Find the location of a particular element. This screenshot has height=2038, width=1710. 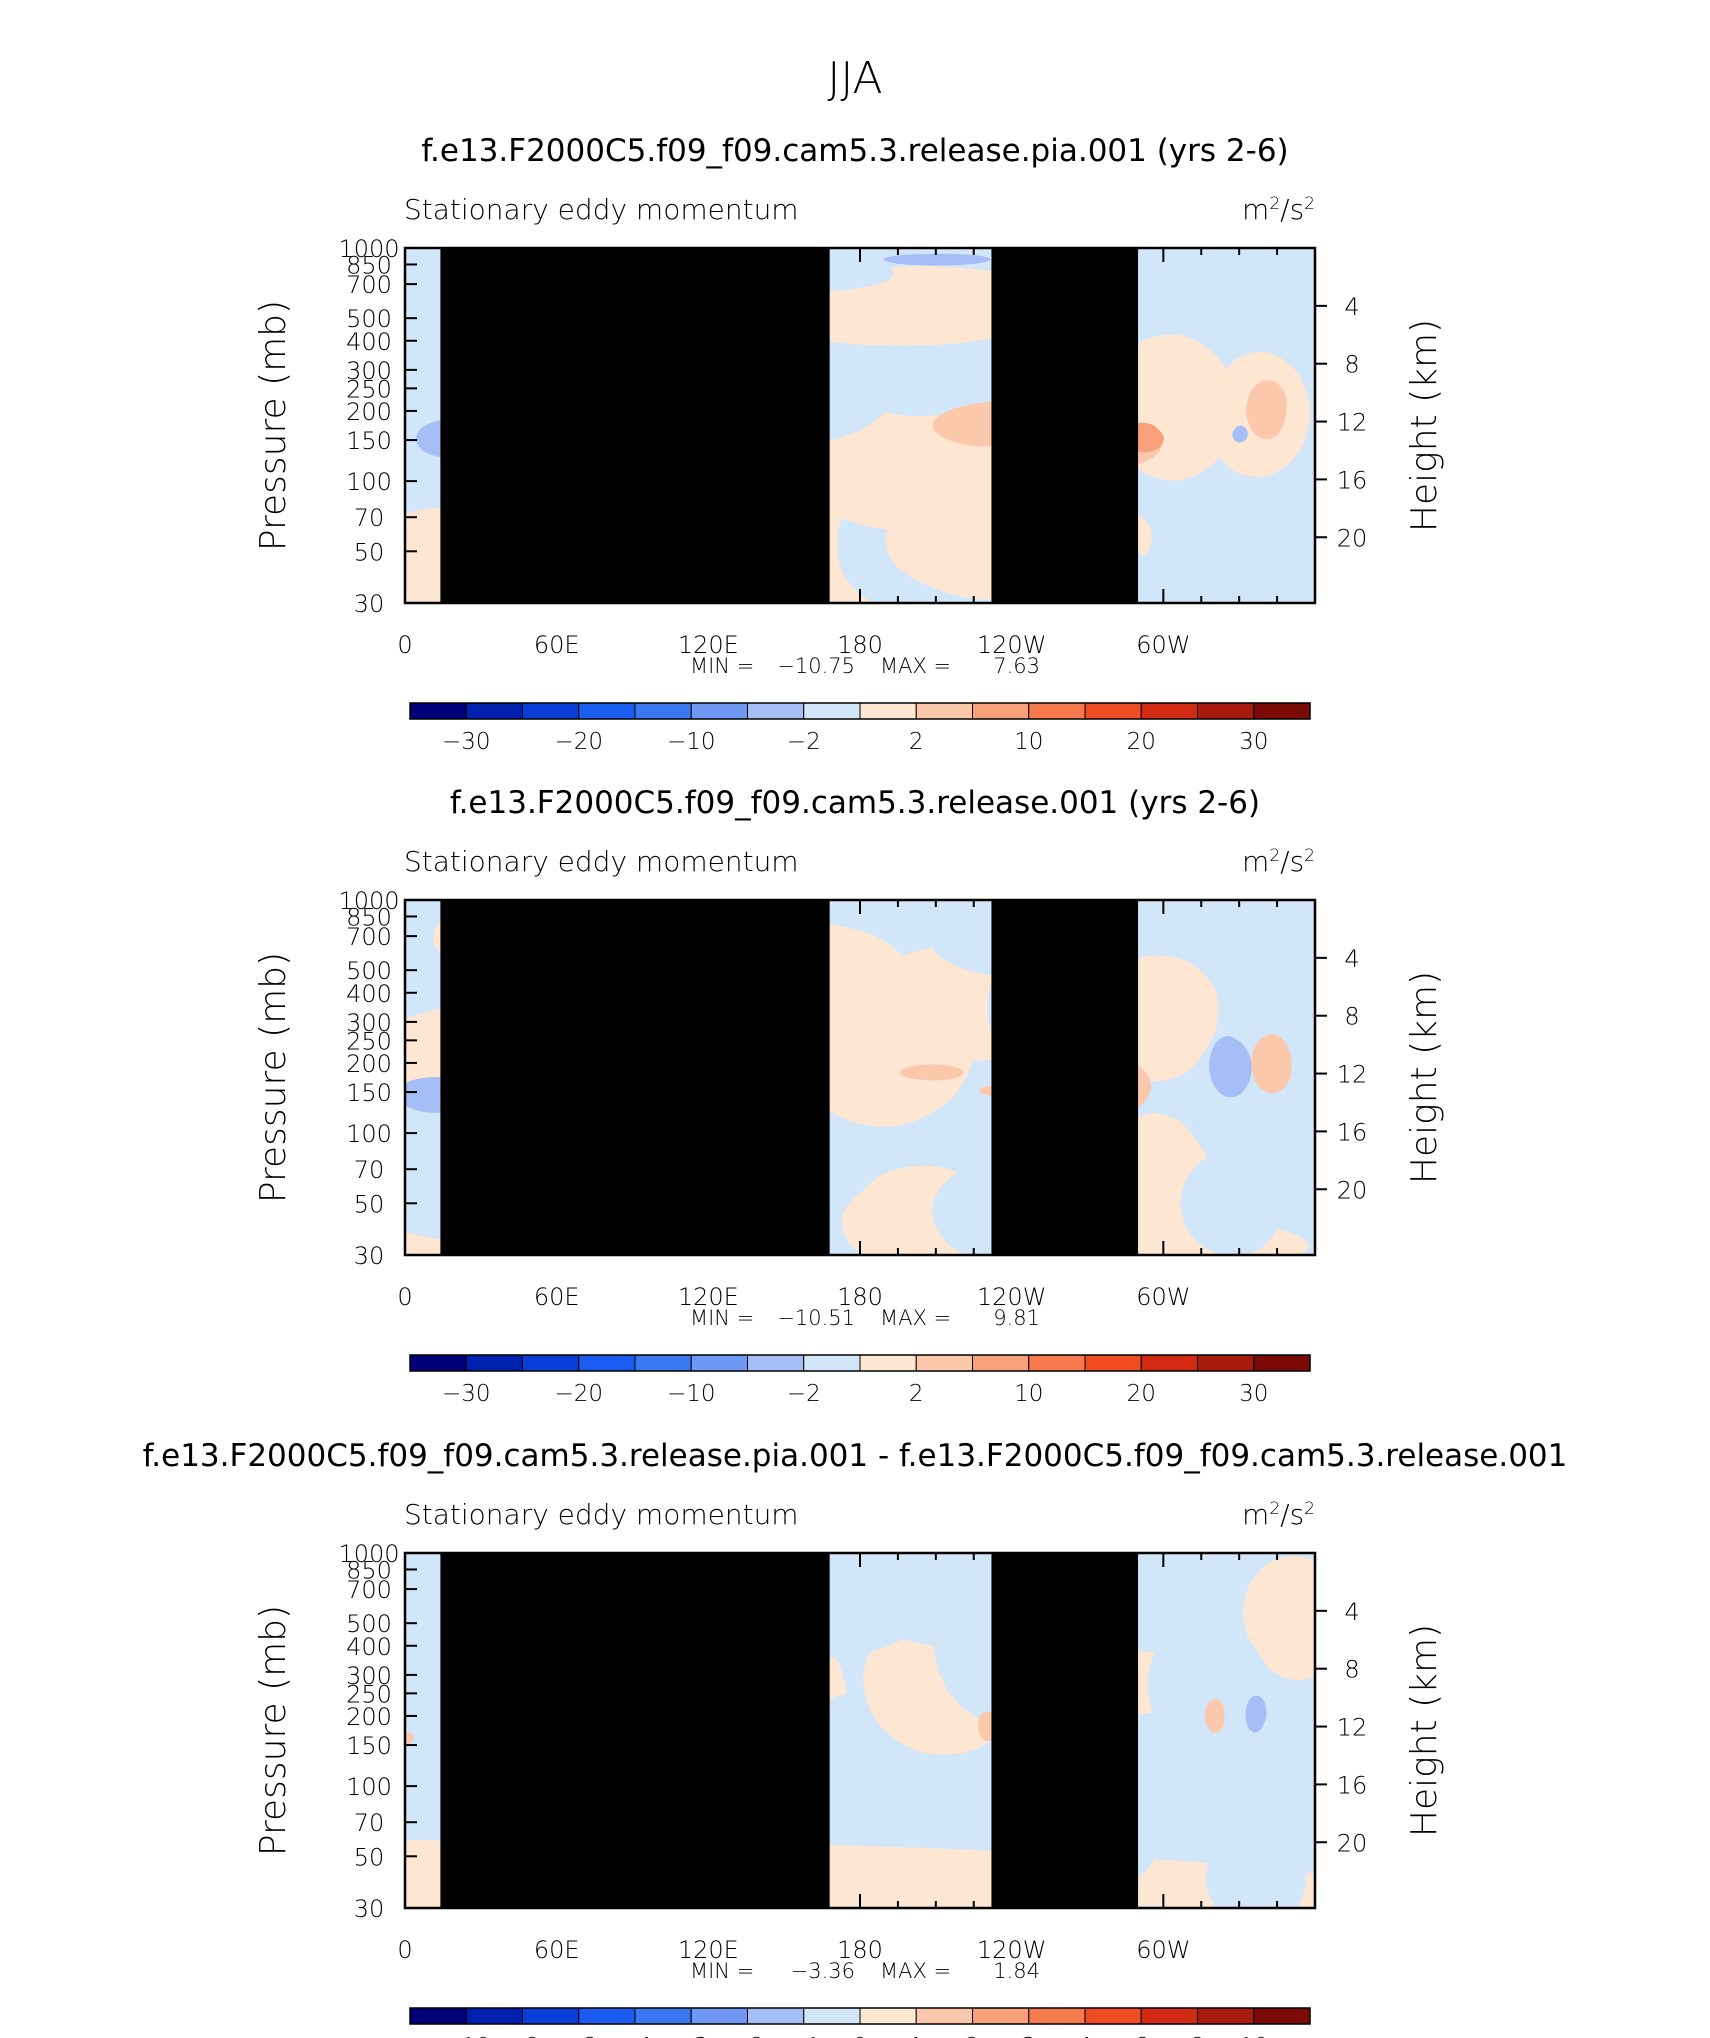

lon-tick-label: 120W is located at coordinates (1012, 1297).